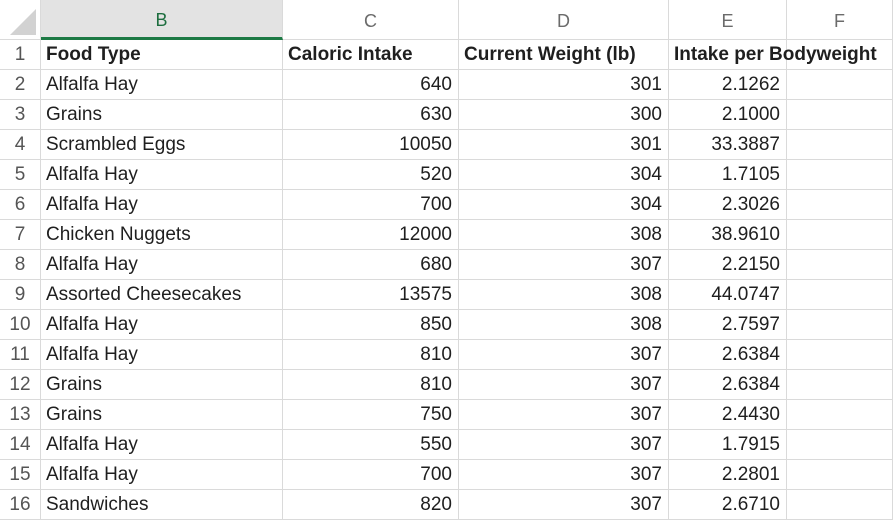 This screenshot has width=894, height=526. Describe the element at coordinates (371, 445) in the screenshot. I see `cell-caloric-intake: 550` at that location.